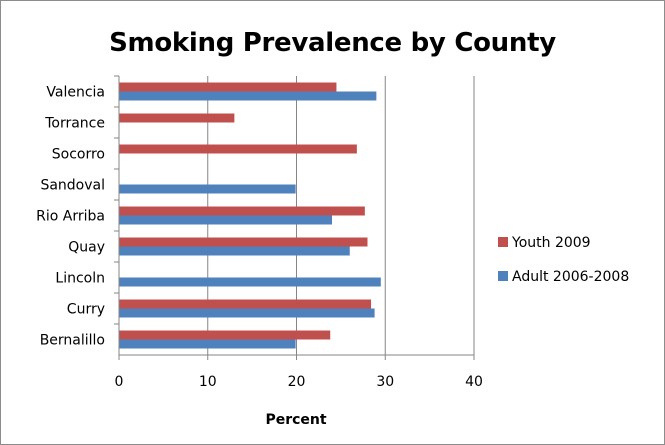  I want to click on bar-youth-rio-arriba, so click(242, 211).